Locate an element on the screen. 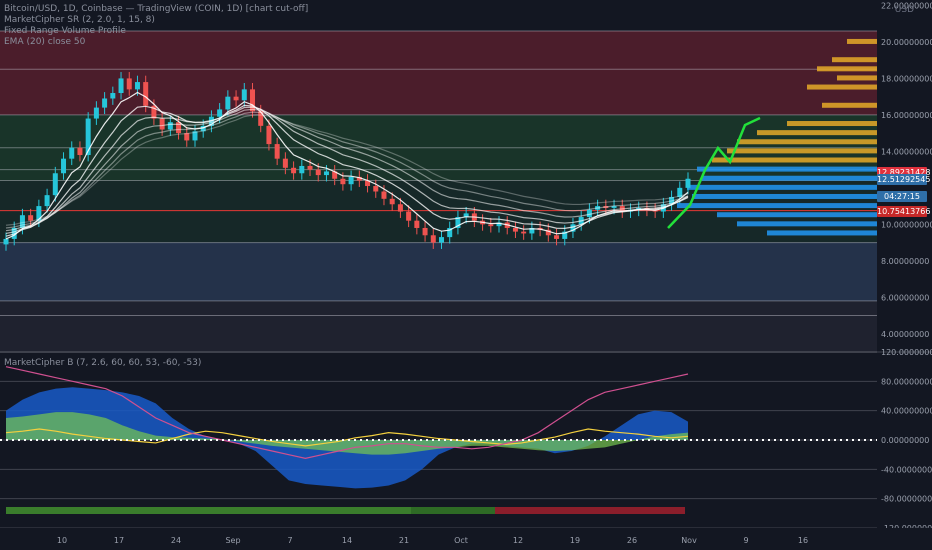  y-tick-label: 6.00000000 is located at coordinates (905, 297).